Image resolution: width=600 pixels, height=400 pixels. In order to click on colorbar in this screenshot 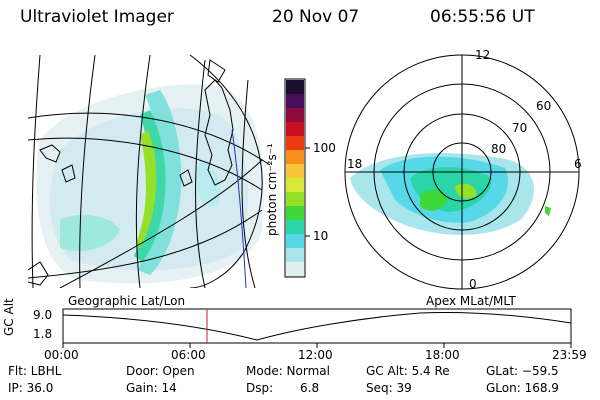, I will do `click(297, 178)`.